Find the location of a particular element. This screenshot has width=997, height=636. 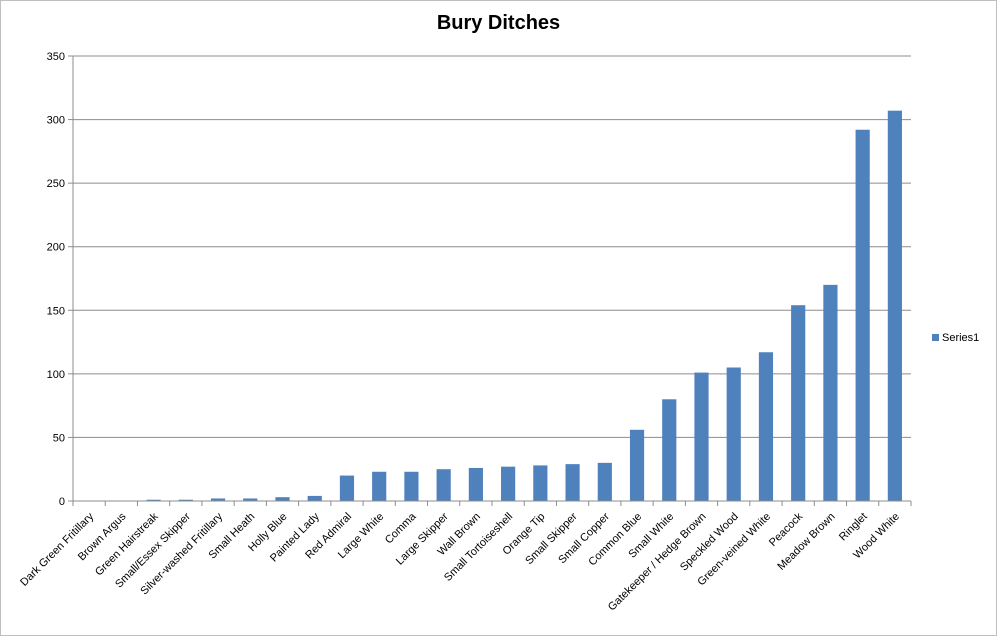

y-tick-label: 0 is located at coordinates (62, 502).